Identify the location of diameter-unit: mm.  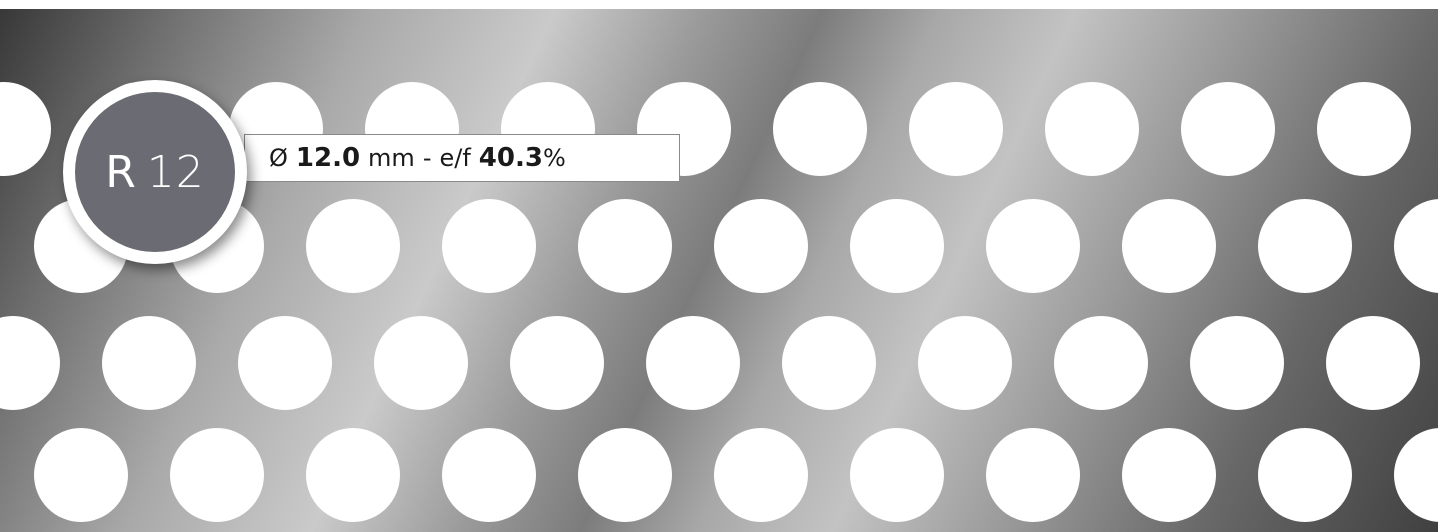
(391, 158).